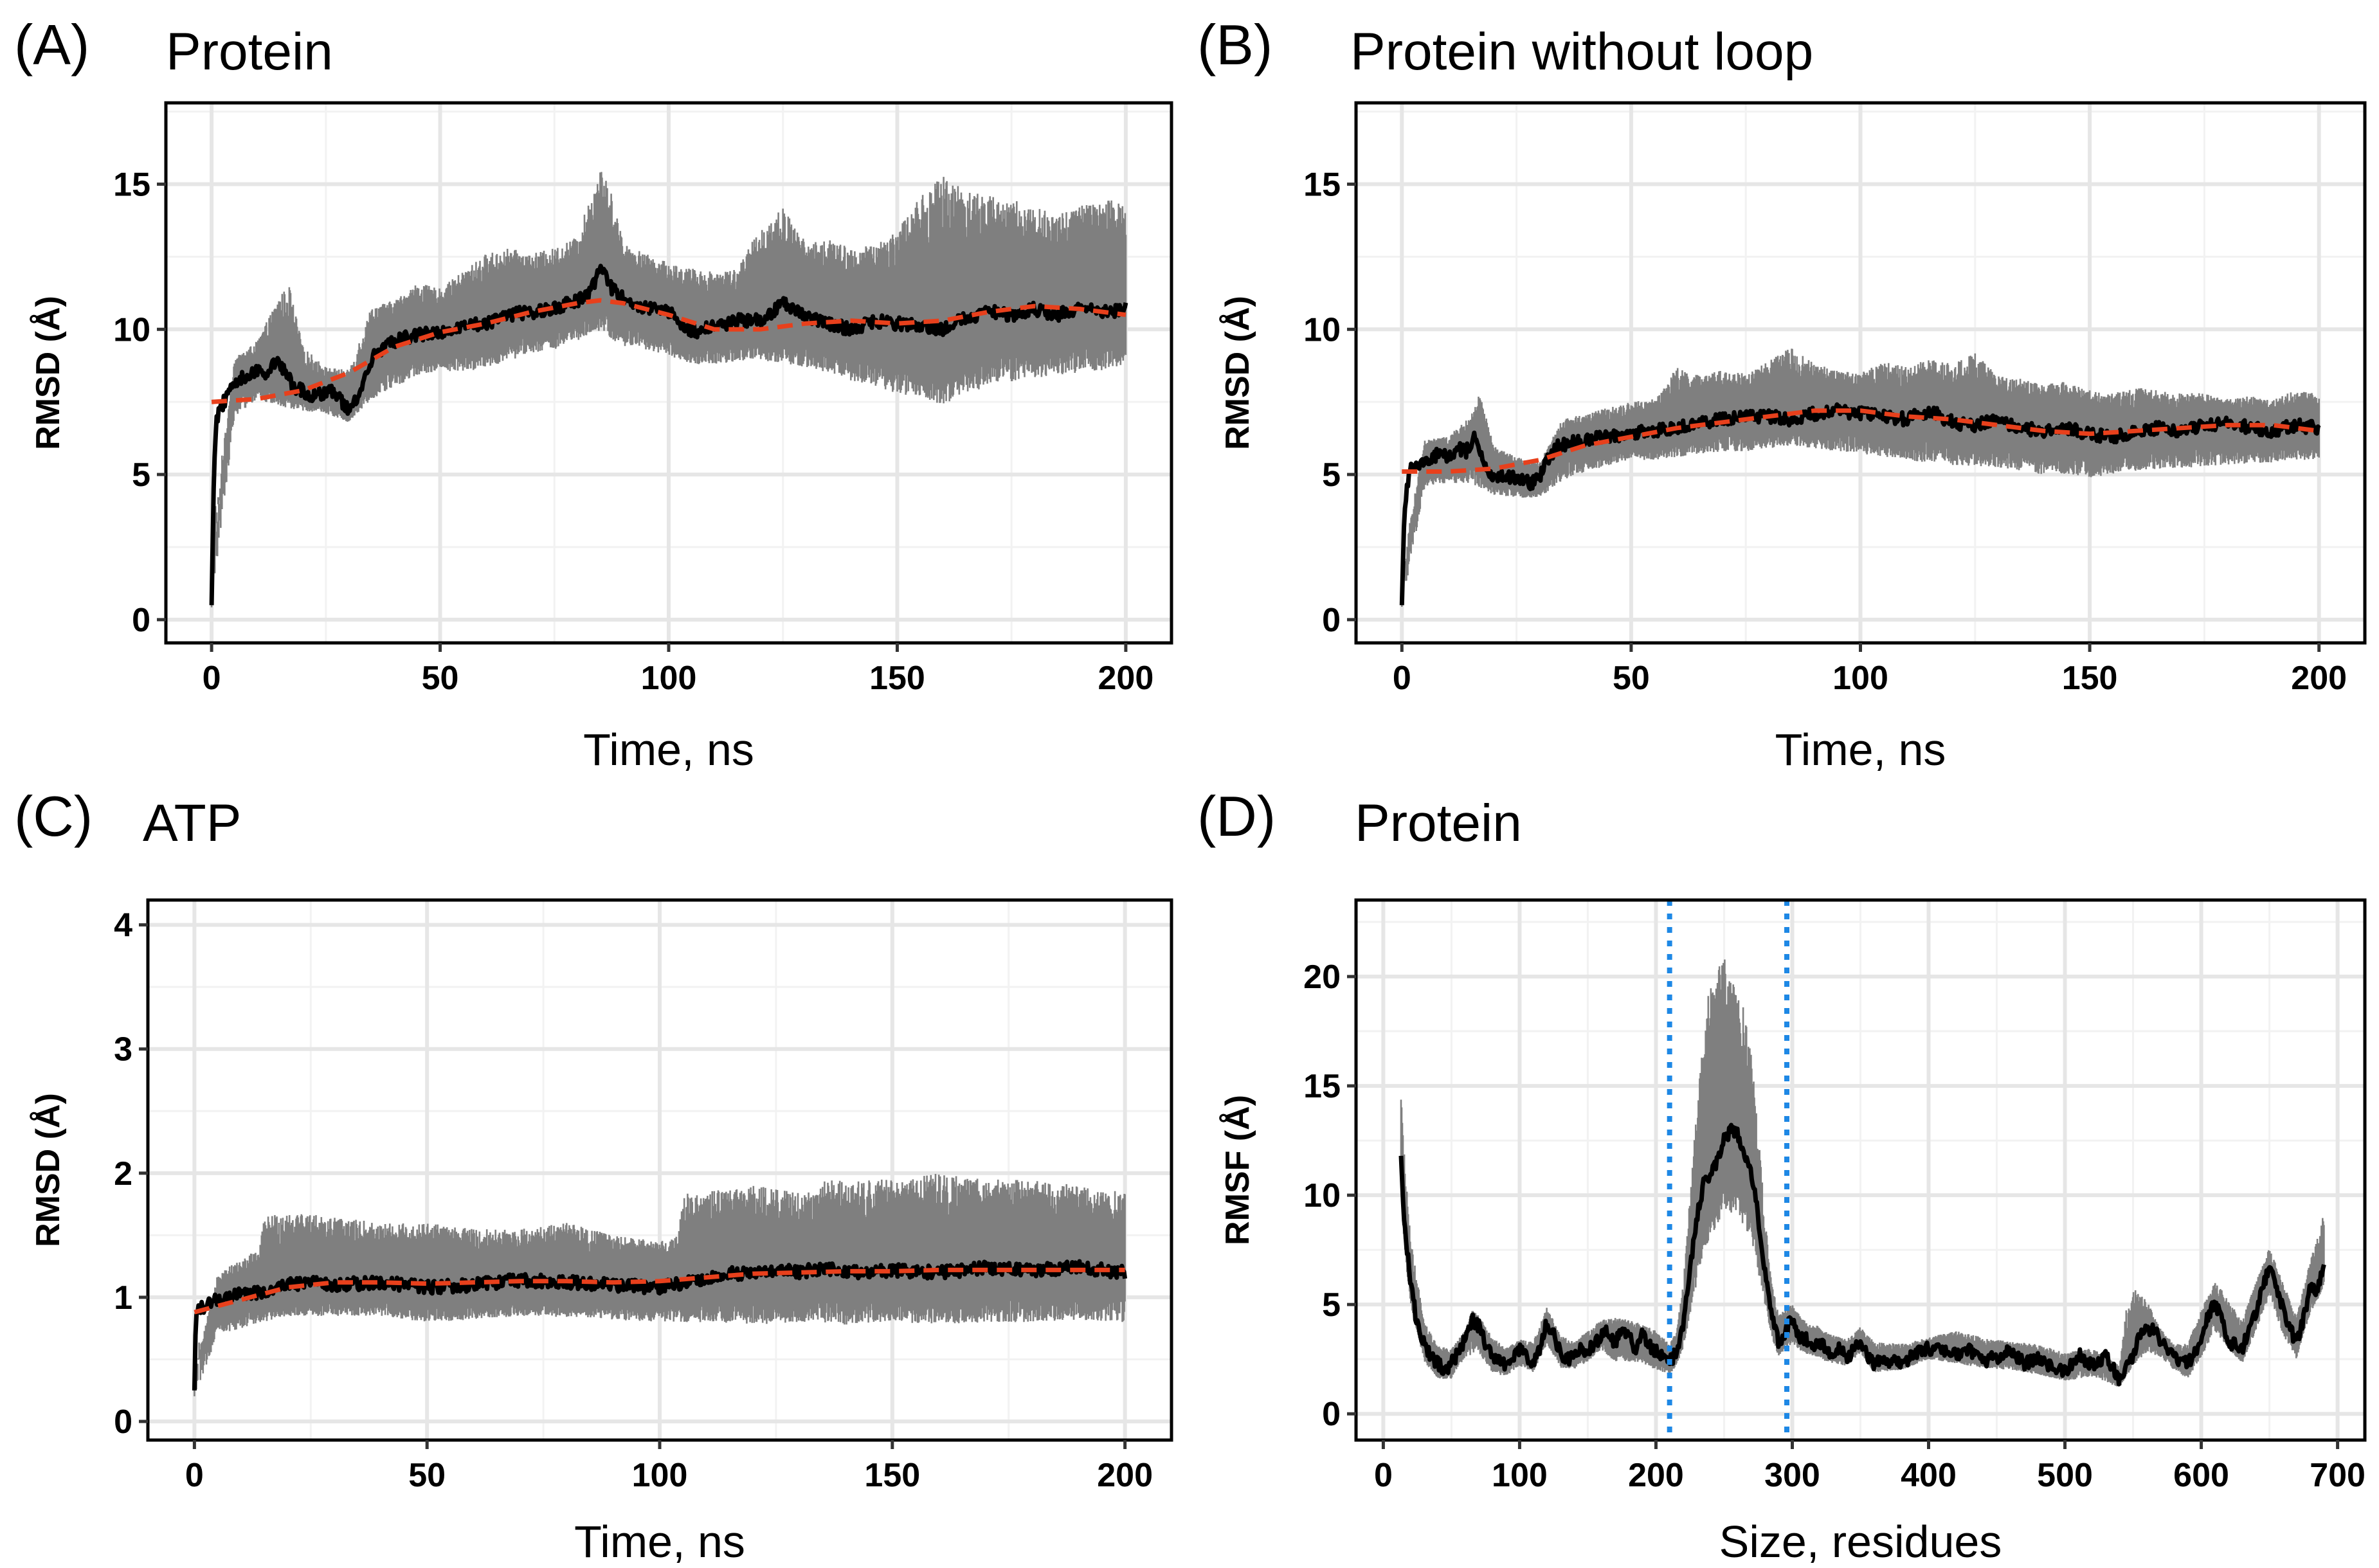 Image resolution: width=2379 pixels, height=1568 pixels. I want to click on y-tick-label: 2, so click(123, 1174).